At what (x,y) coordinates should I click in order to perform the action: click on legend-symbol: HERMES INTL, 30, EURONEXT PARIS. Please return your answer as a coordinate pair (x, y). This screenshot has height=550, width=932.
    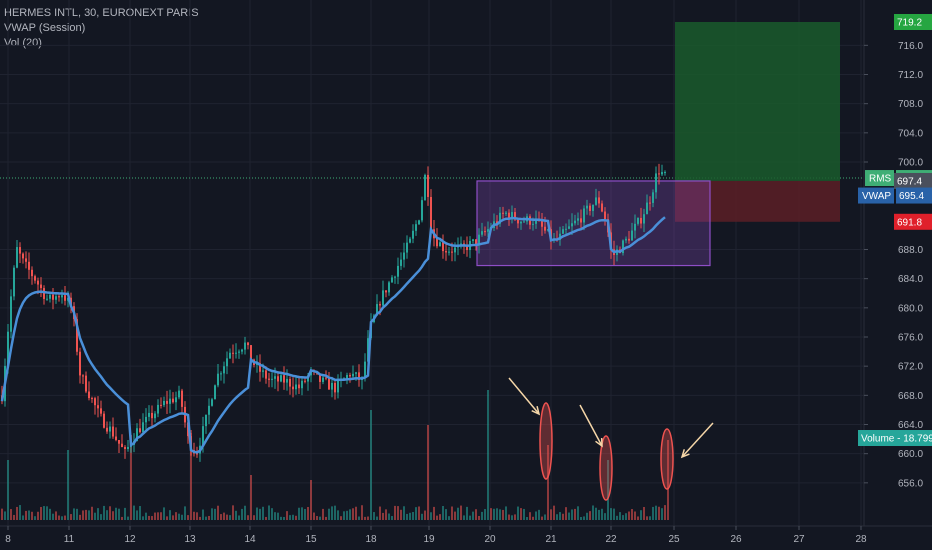
    Looking at the image, I should click on (101, 13).